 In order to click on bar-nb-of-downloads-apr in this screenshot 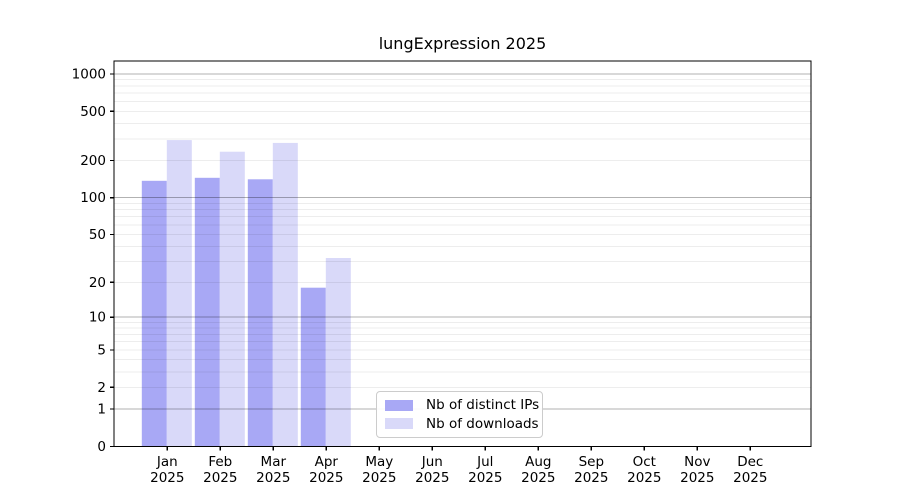, I will do `click(338, 352)`.